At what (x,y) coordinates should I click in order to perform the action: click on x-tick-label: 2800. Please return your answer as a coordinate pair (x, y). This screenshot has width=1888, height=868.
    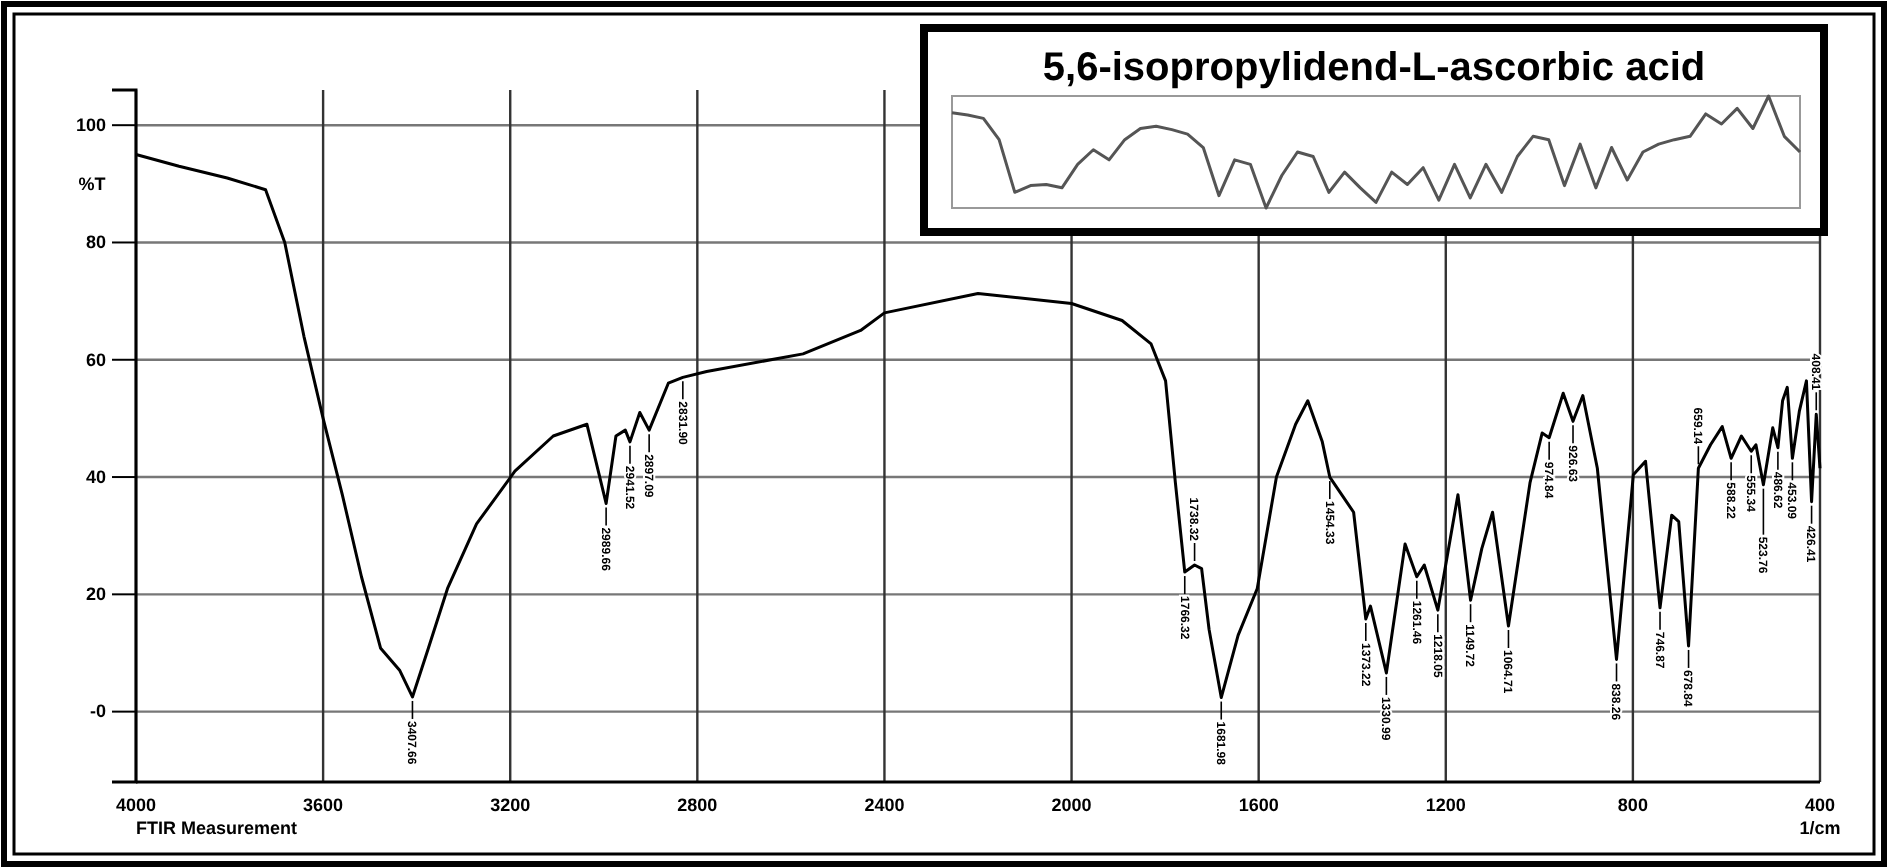
    Looking at the image, I should click on (697, 804).